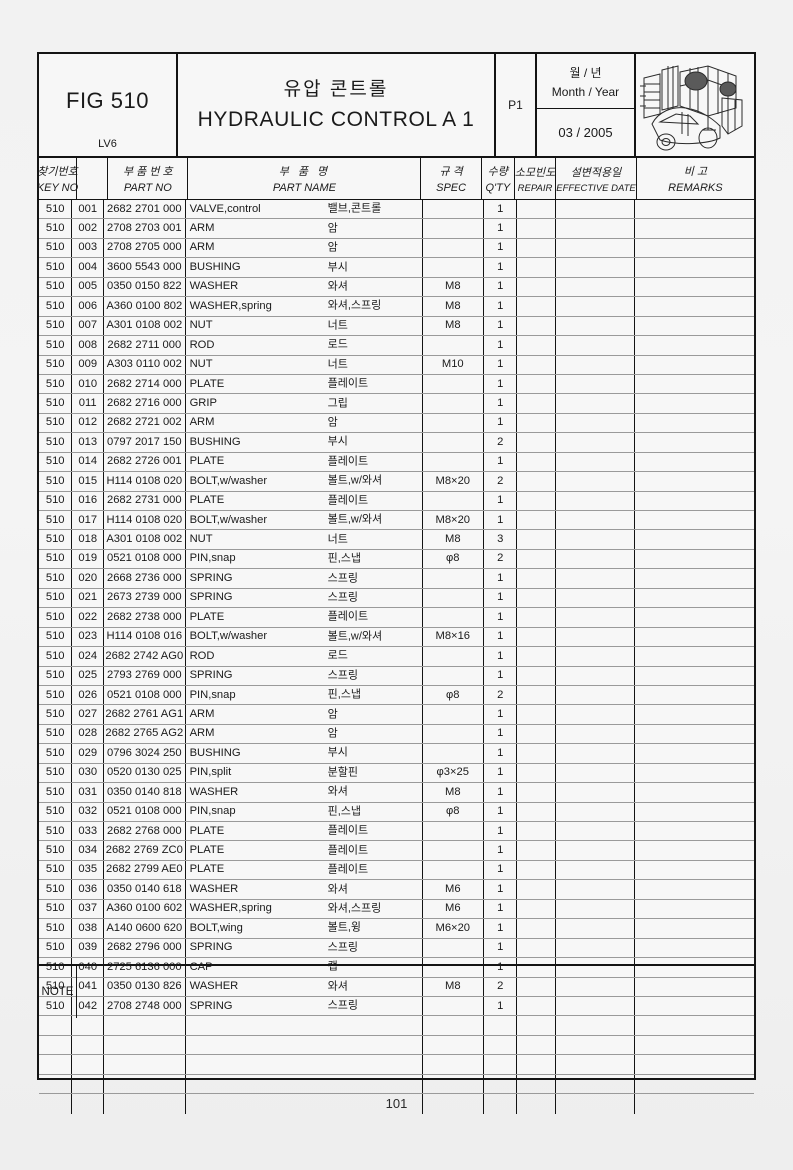 The image size is (793, 1170). Describe the element at coordinates (451, 172) in the screenshot. I see `column-header-spec-ko: 규 격` at that location.